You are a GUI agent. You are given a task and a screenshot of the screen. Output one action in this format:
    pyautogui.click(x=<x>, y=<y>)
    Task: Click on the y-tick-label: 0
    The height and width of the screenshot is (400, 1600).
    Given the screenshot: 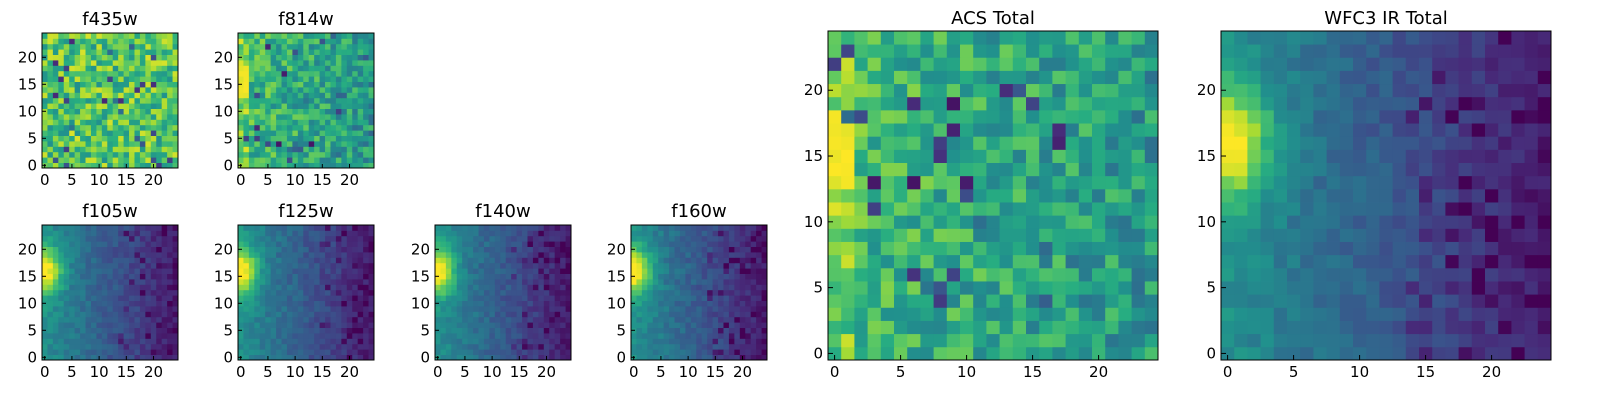 What is the action you would take?
    pyautogui.click(x=228, y=165)
    